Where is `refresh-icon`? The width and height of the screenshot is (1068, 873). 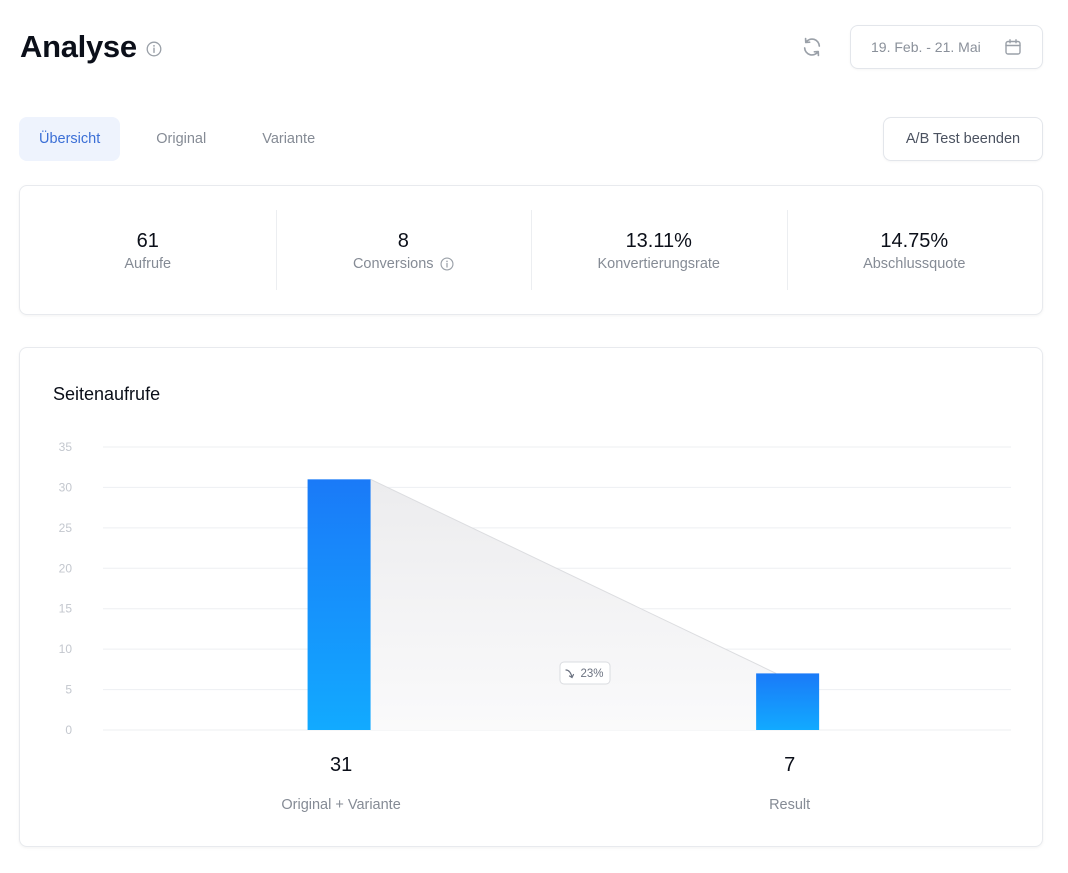
refresh-icon is located at coordinates (812, 49).